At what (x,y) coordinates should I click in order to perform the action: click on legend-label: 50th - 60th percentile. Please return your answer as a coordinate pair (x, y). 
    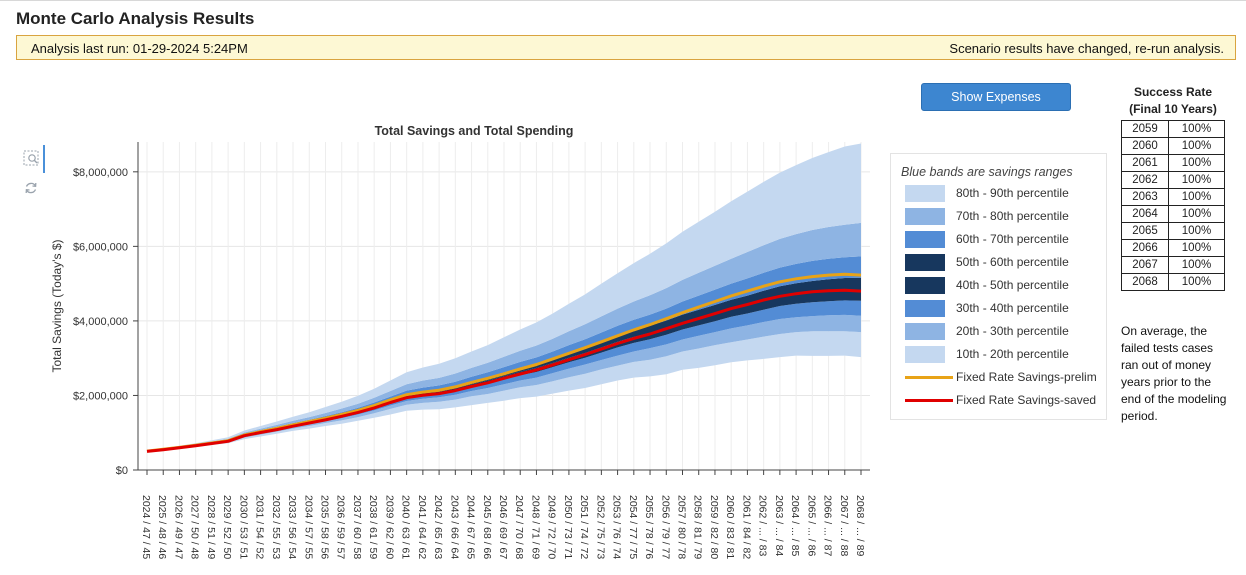
    Looking at the image, I should click on (1012, 262).